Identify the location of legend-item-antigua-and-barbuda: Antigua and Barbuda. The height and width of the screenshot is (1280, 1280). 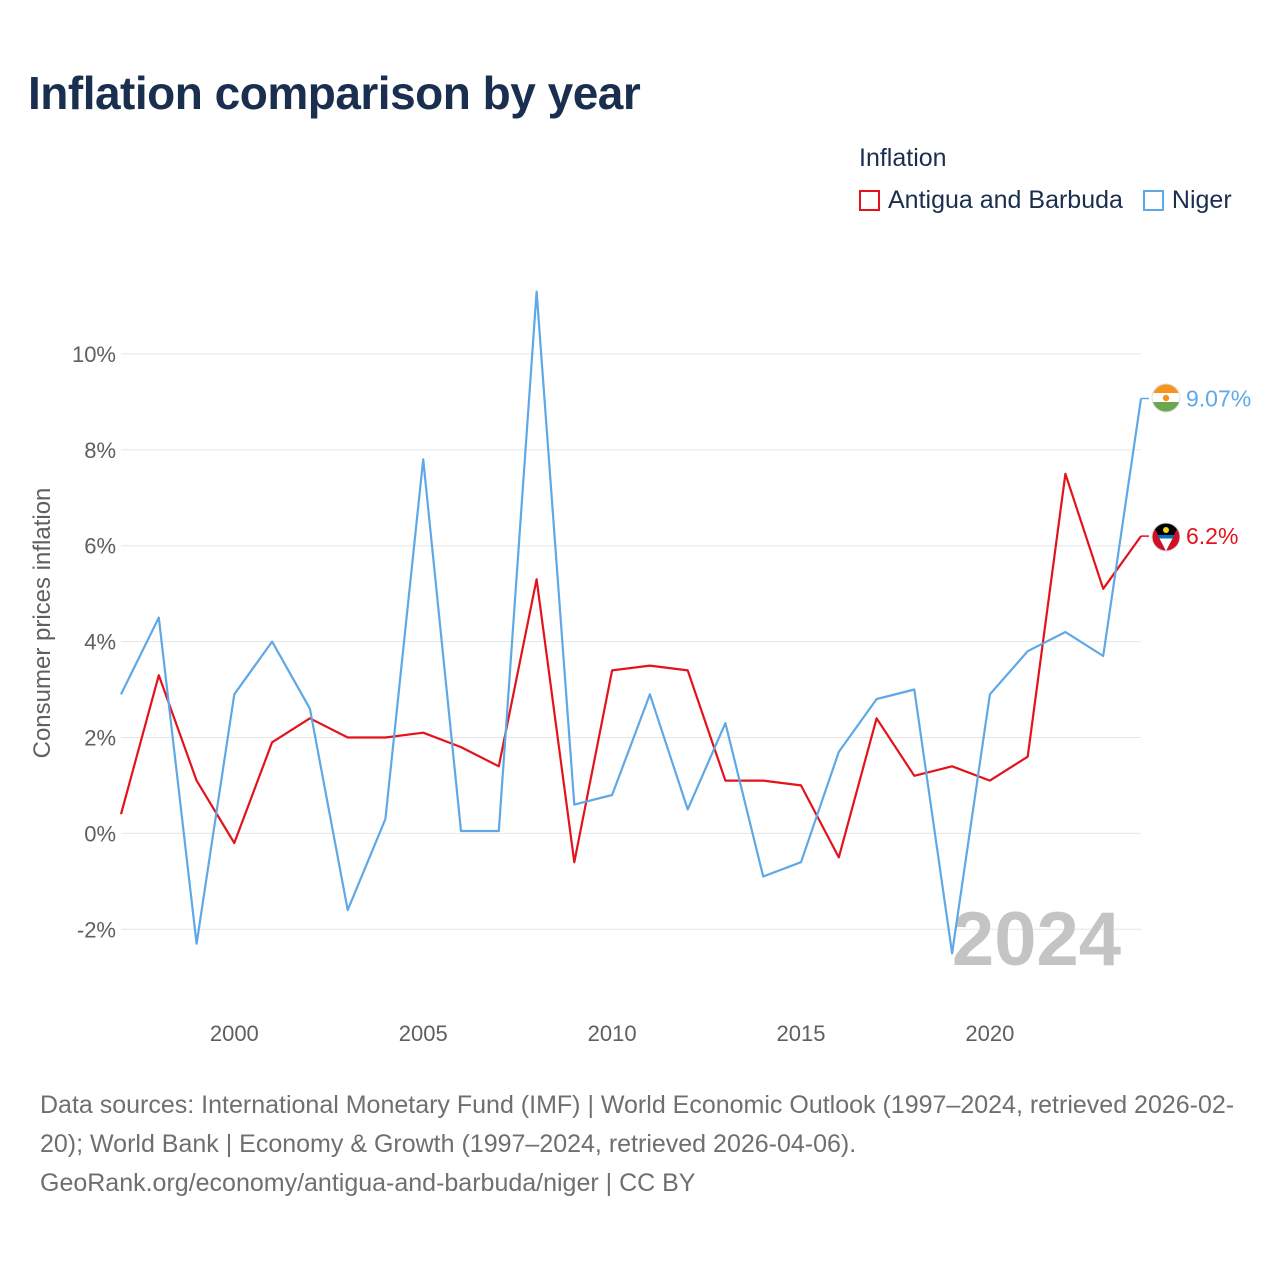
(991, 200).